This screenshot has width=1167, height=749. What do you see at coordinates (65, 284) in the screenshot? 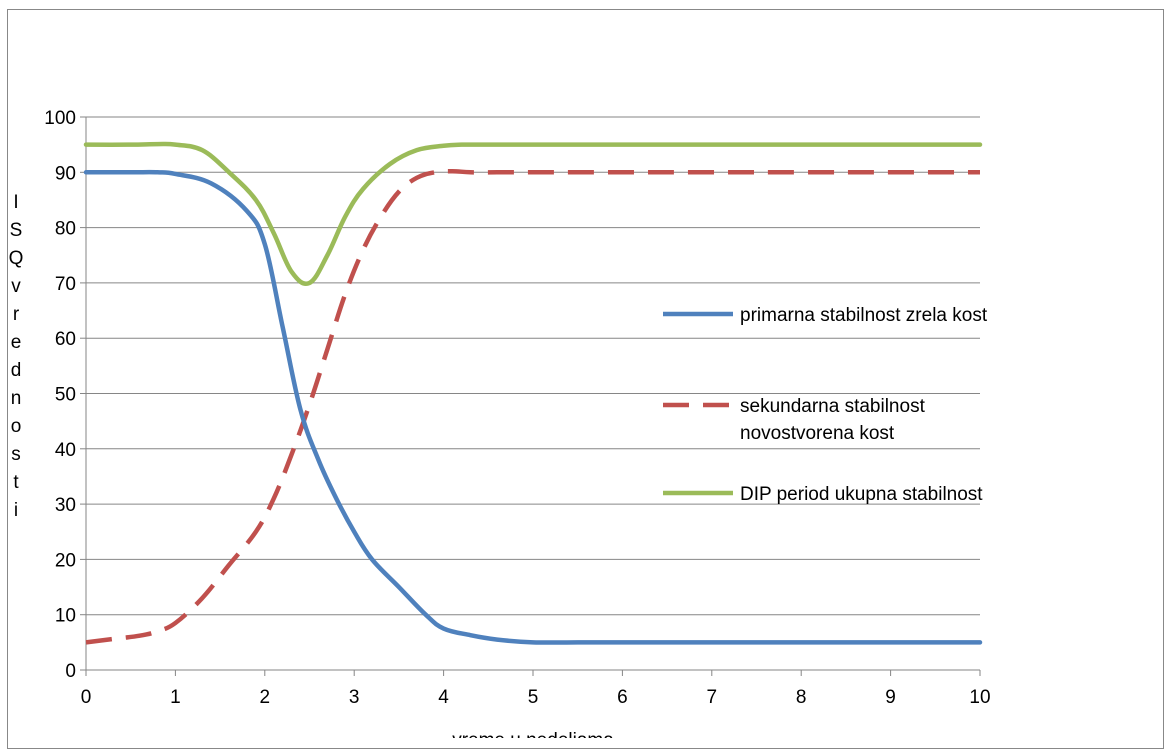
I see `y-tick-label: 70` at bounding box center [65, 284].